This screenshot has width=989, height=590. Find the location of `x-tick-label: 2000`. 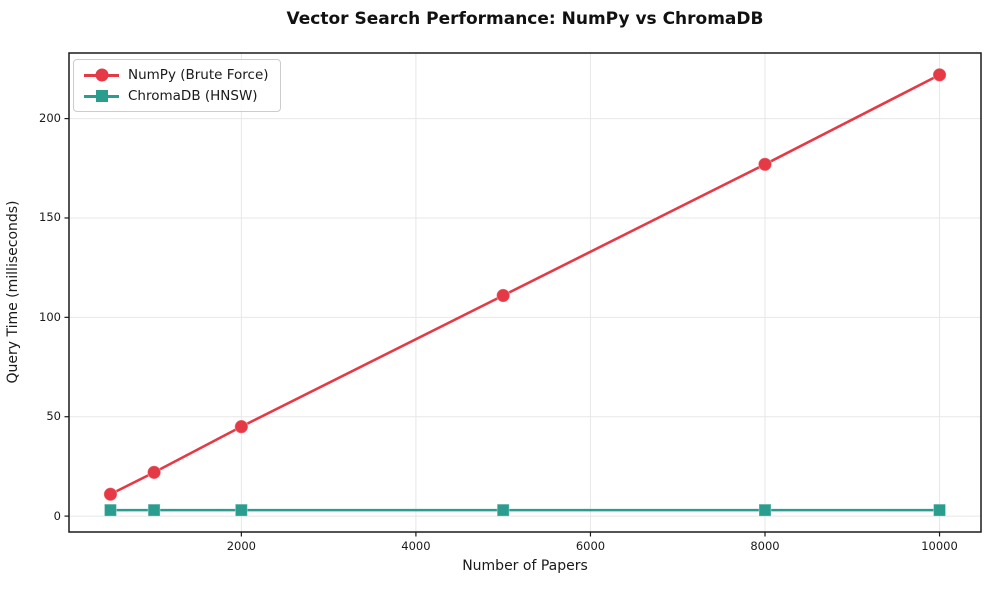

x-tick-label: 2000 is located at coordinates (241, 546).